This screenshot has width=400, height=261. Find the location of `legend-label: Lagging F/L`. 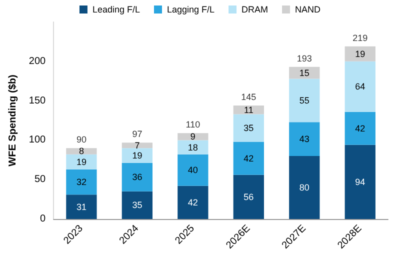

legend-label: Lagging F/L is located at coordinates (191, 9).